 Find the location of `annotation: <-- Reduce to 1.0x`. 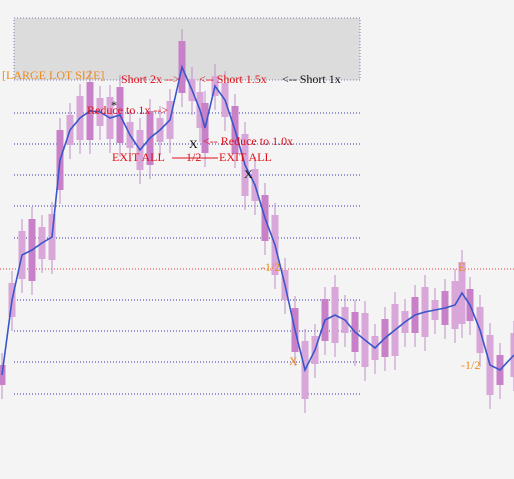

annotation: <-- Reduce to 1.0x is located at coordinates (248, 141).